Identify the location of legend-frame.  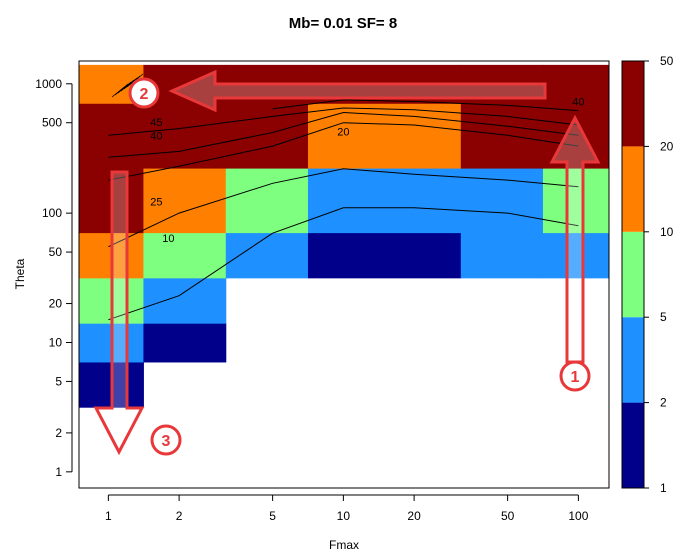
(633, 274).